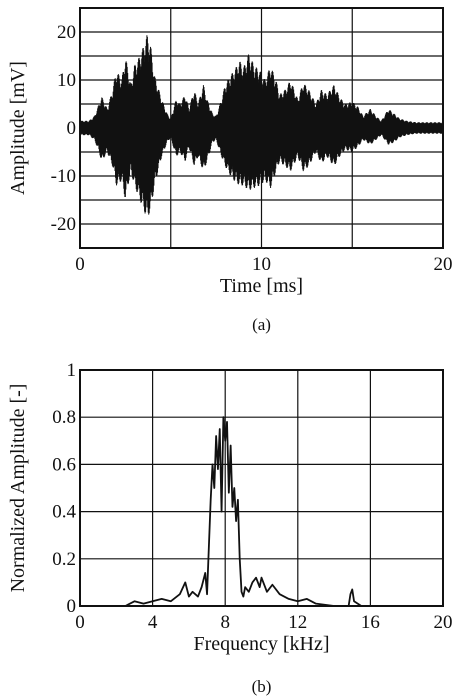 The width and height of the screenshot is (456, 700). Describe the element at coordinates (262, 686) in the screenshot. I see `panel-b-caption: (b)` at that location.